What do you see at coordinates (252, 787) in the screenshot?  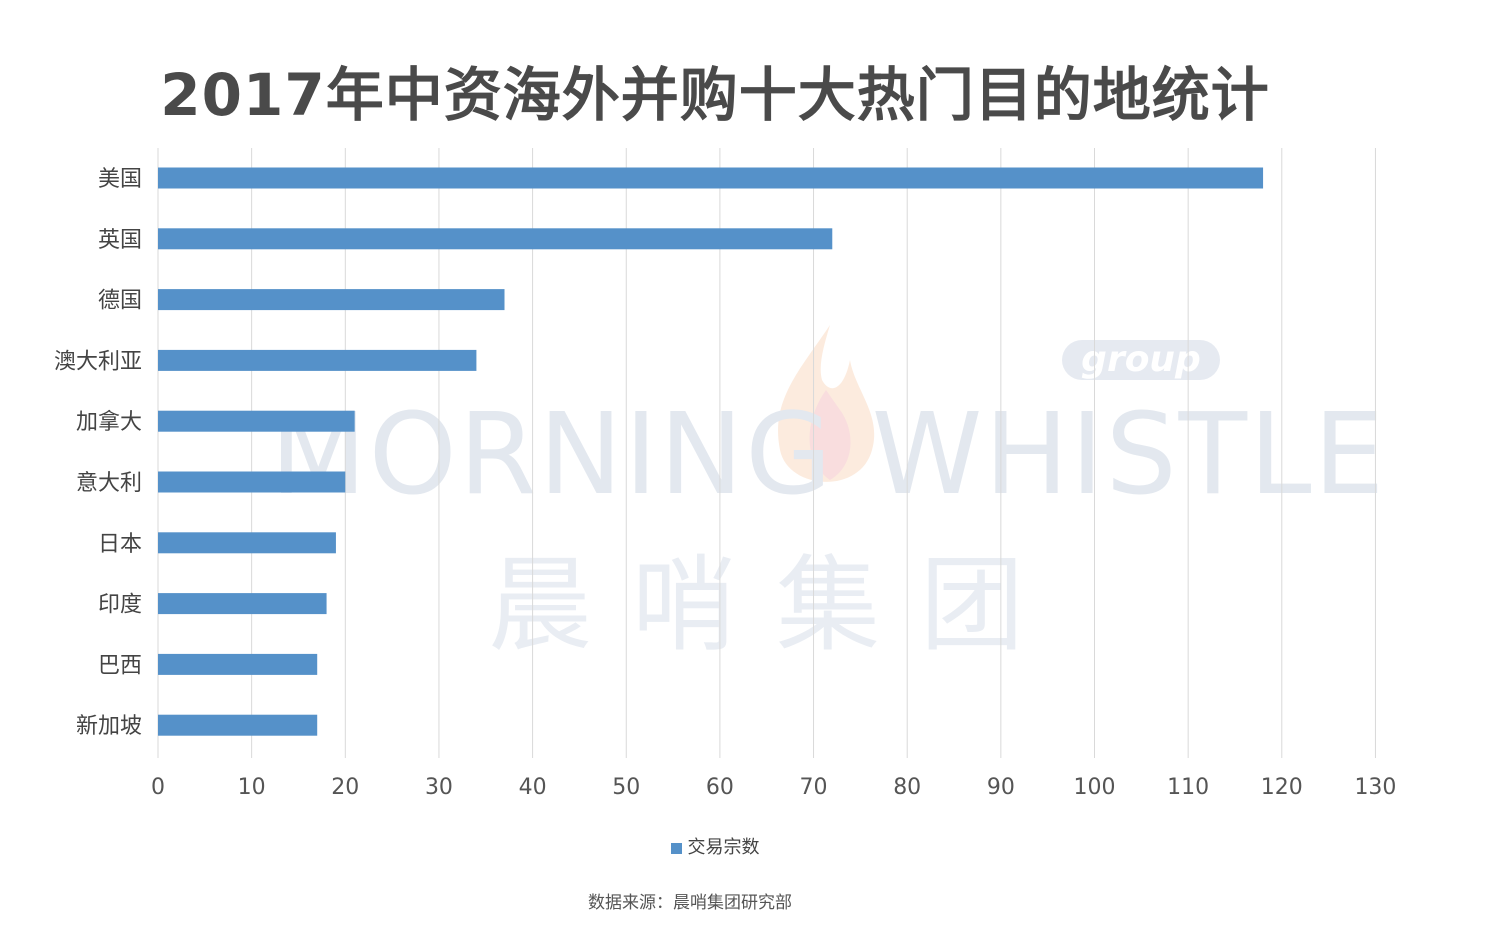 I see `x-tick-label-10: 10` at bounding box center [252, 787].